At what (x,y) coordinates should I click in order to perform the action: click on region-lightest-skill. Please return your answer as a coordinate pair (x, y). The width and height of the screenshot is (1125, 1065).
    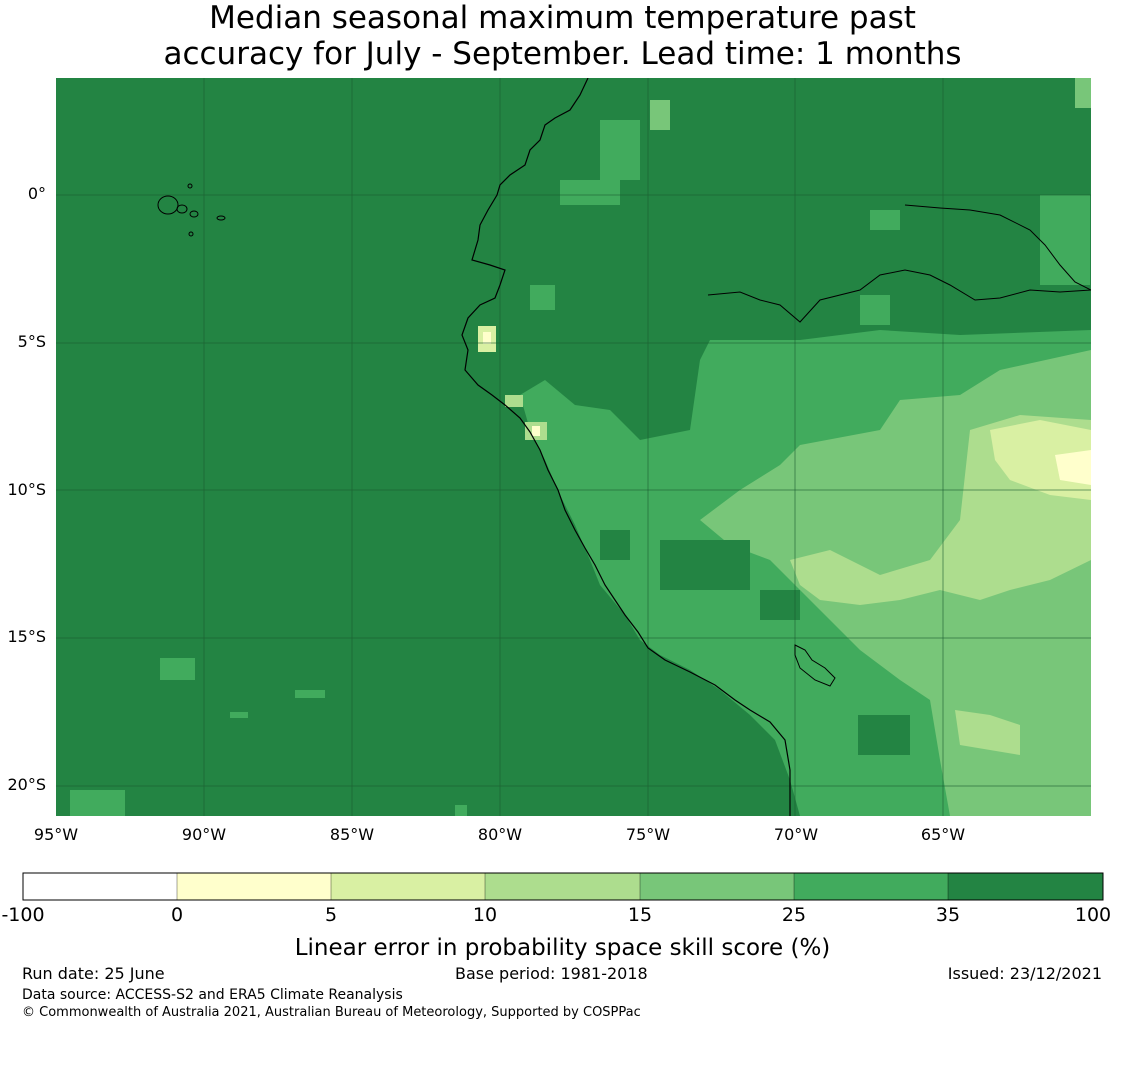
    Looking at the image, I should click on (1073, 467).